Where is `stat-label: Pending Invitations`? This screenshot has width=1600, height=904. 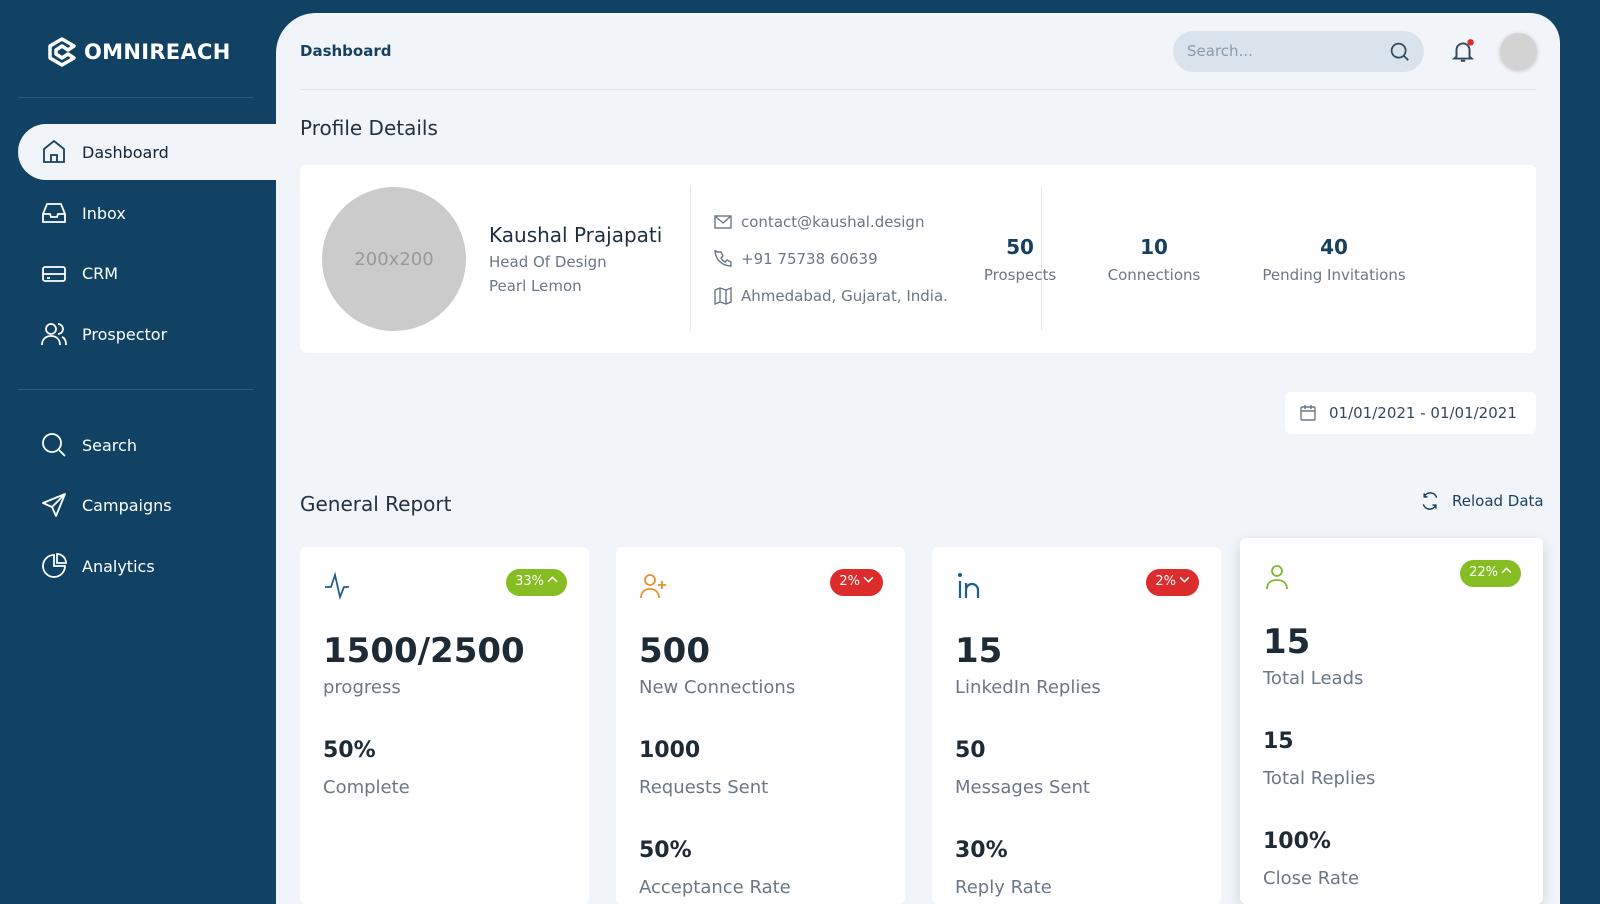 stat-label: Pending Invitations is located at coordinates (1334, 275).